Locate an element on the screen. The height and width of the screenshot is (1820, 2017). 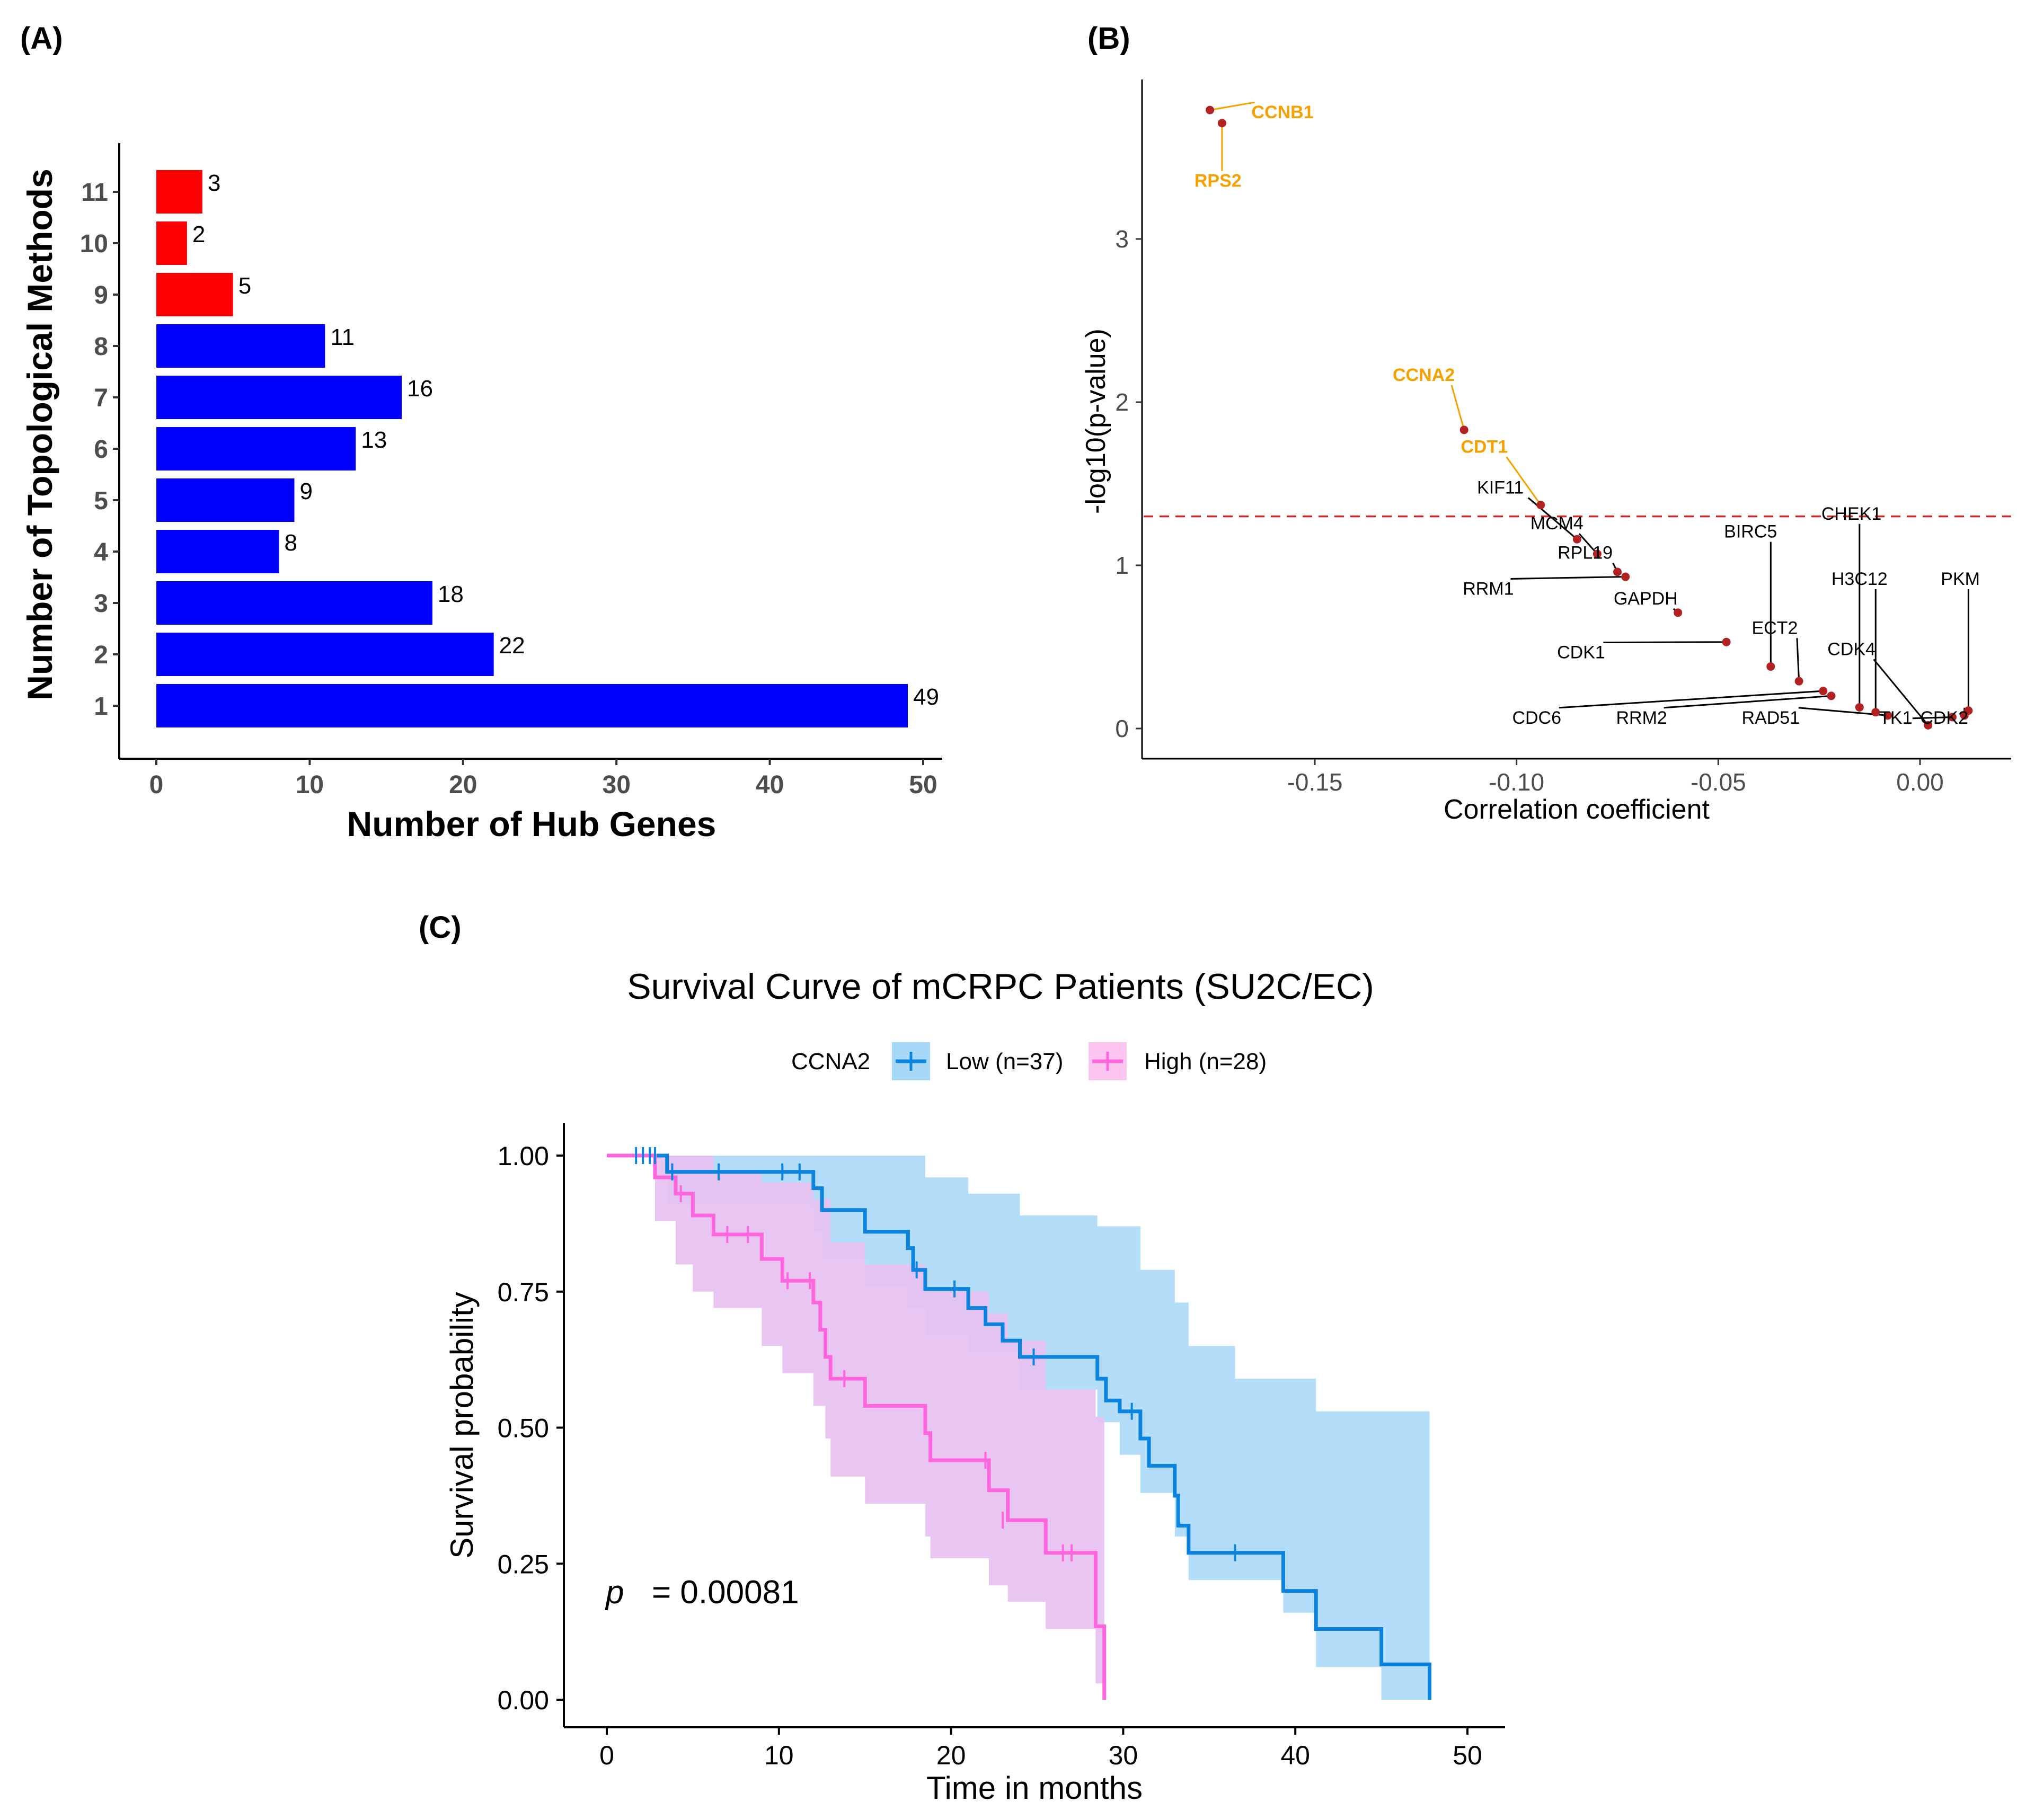
gene-label-tk1: TK1 is located at coordinates (1895, 718).